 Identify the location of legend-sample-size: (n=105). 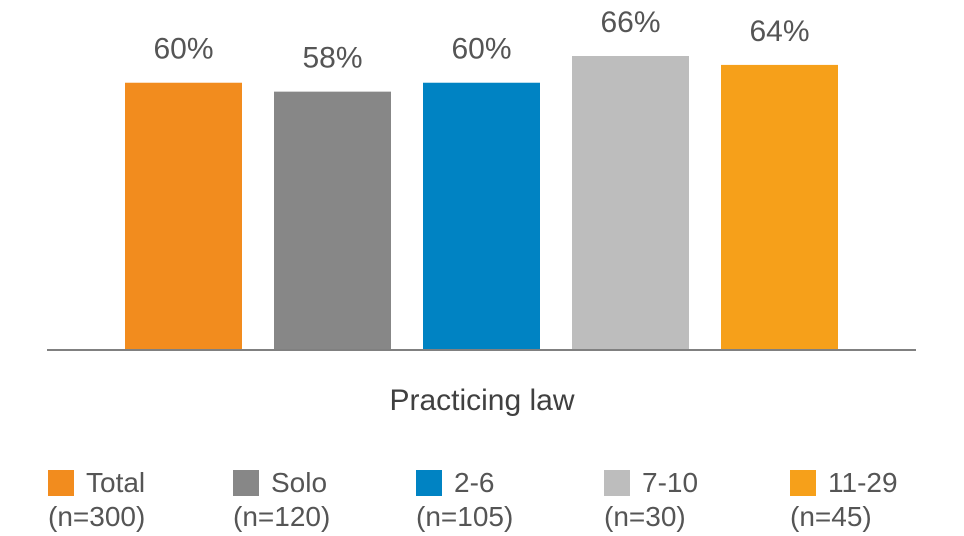
(465, 516).